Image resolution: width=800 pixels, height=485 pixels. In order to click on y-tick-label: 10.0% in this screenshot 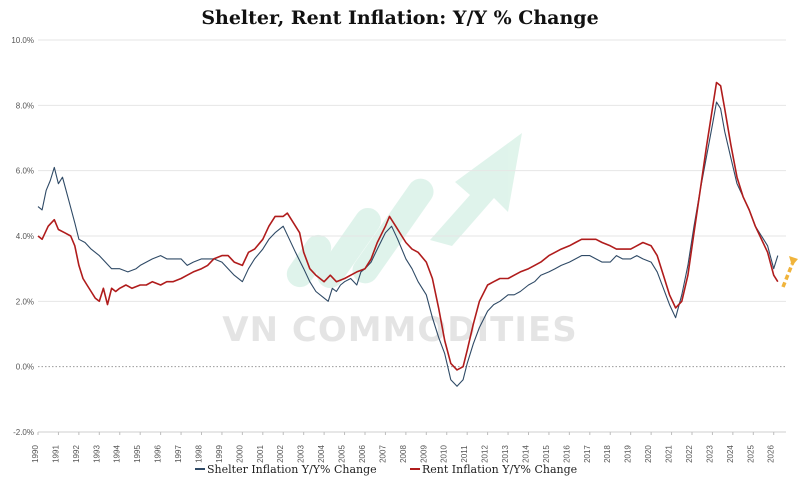, I will do `click(22, 40)`.